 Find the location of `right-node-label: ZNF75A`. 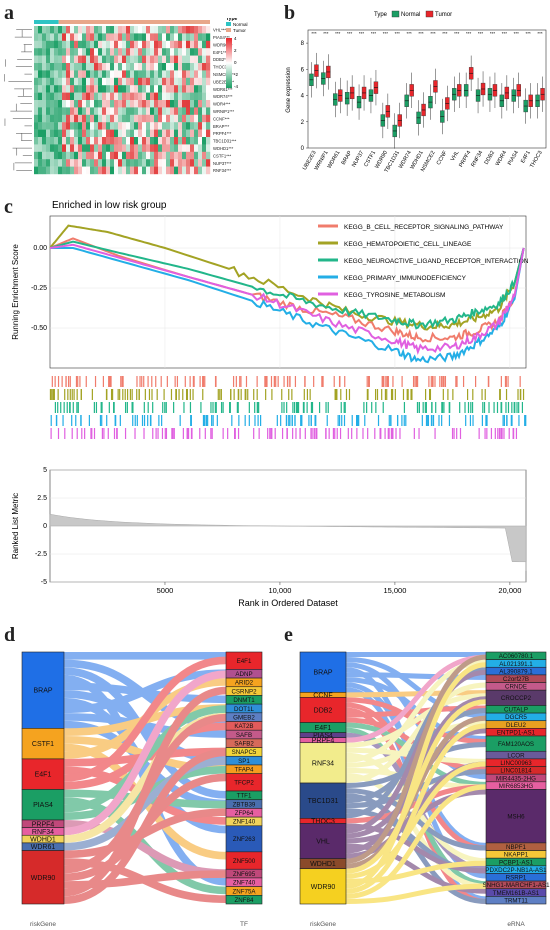

right-node-label: ZNF75A is located at coordinates (244, 891).